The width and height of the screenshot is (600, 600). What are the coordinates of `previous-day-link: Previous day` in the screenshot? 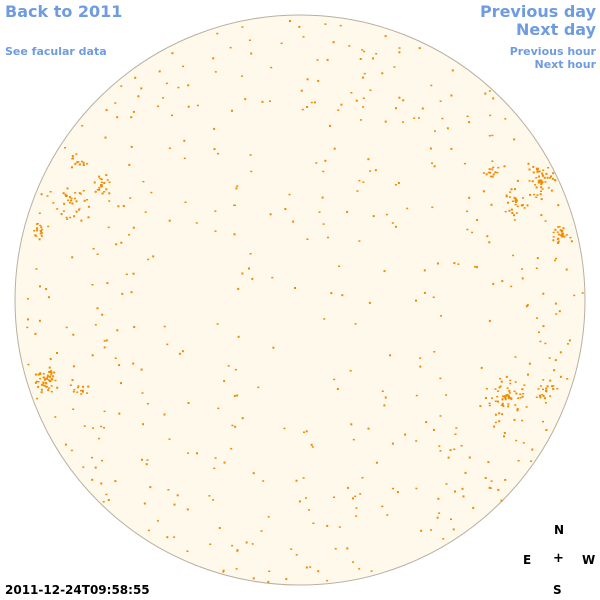 It's located at (537, 11).